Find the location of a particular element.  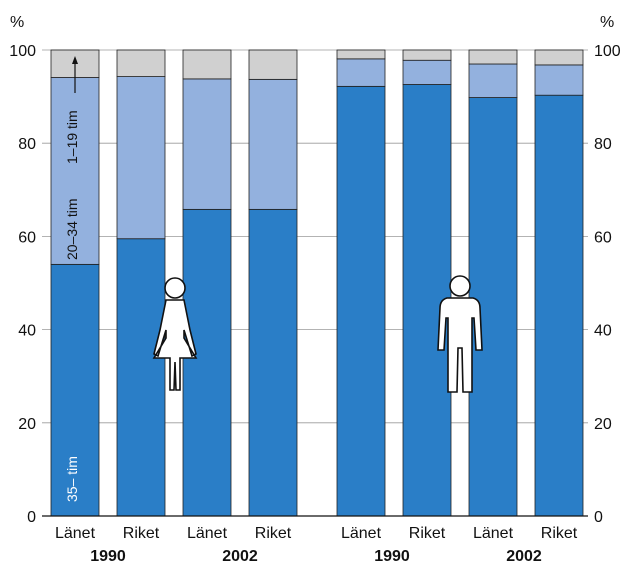

y-tick-label-left: 80 is located at coordinates (27, 144).